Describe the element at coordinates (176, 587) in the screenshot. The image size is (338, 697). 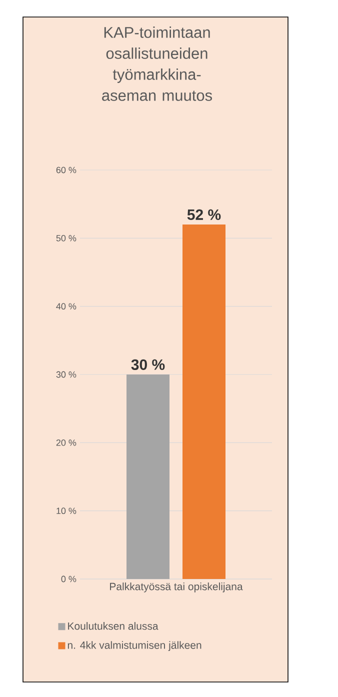
I see `x-tick-label: Palkkatyössä tai opiskelijana` at that location.